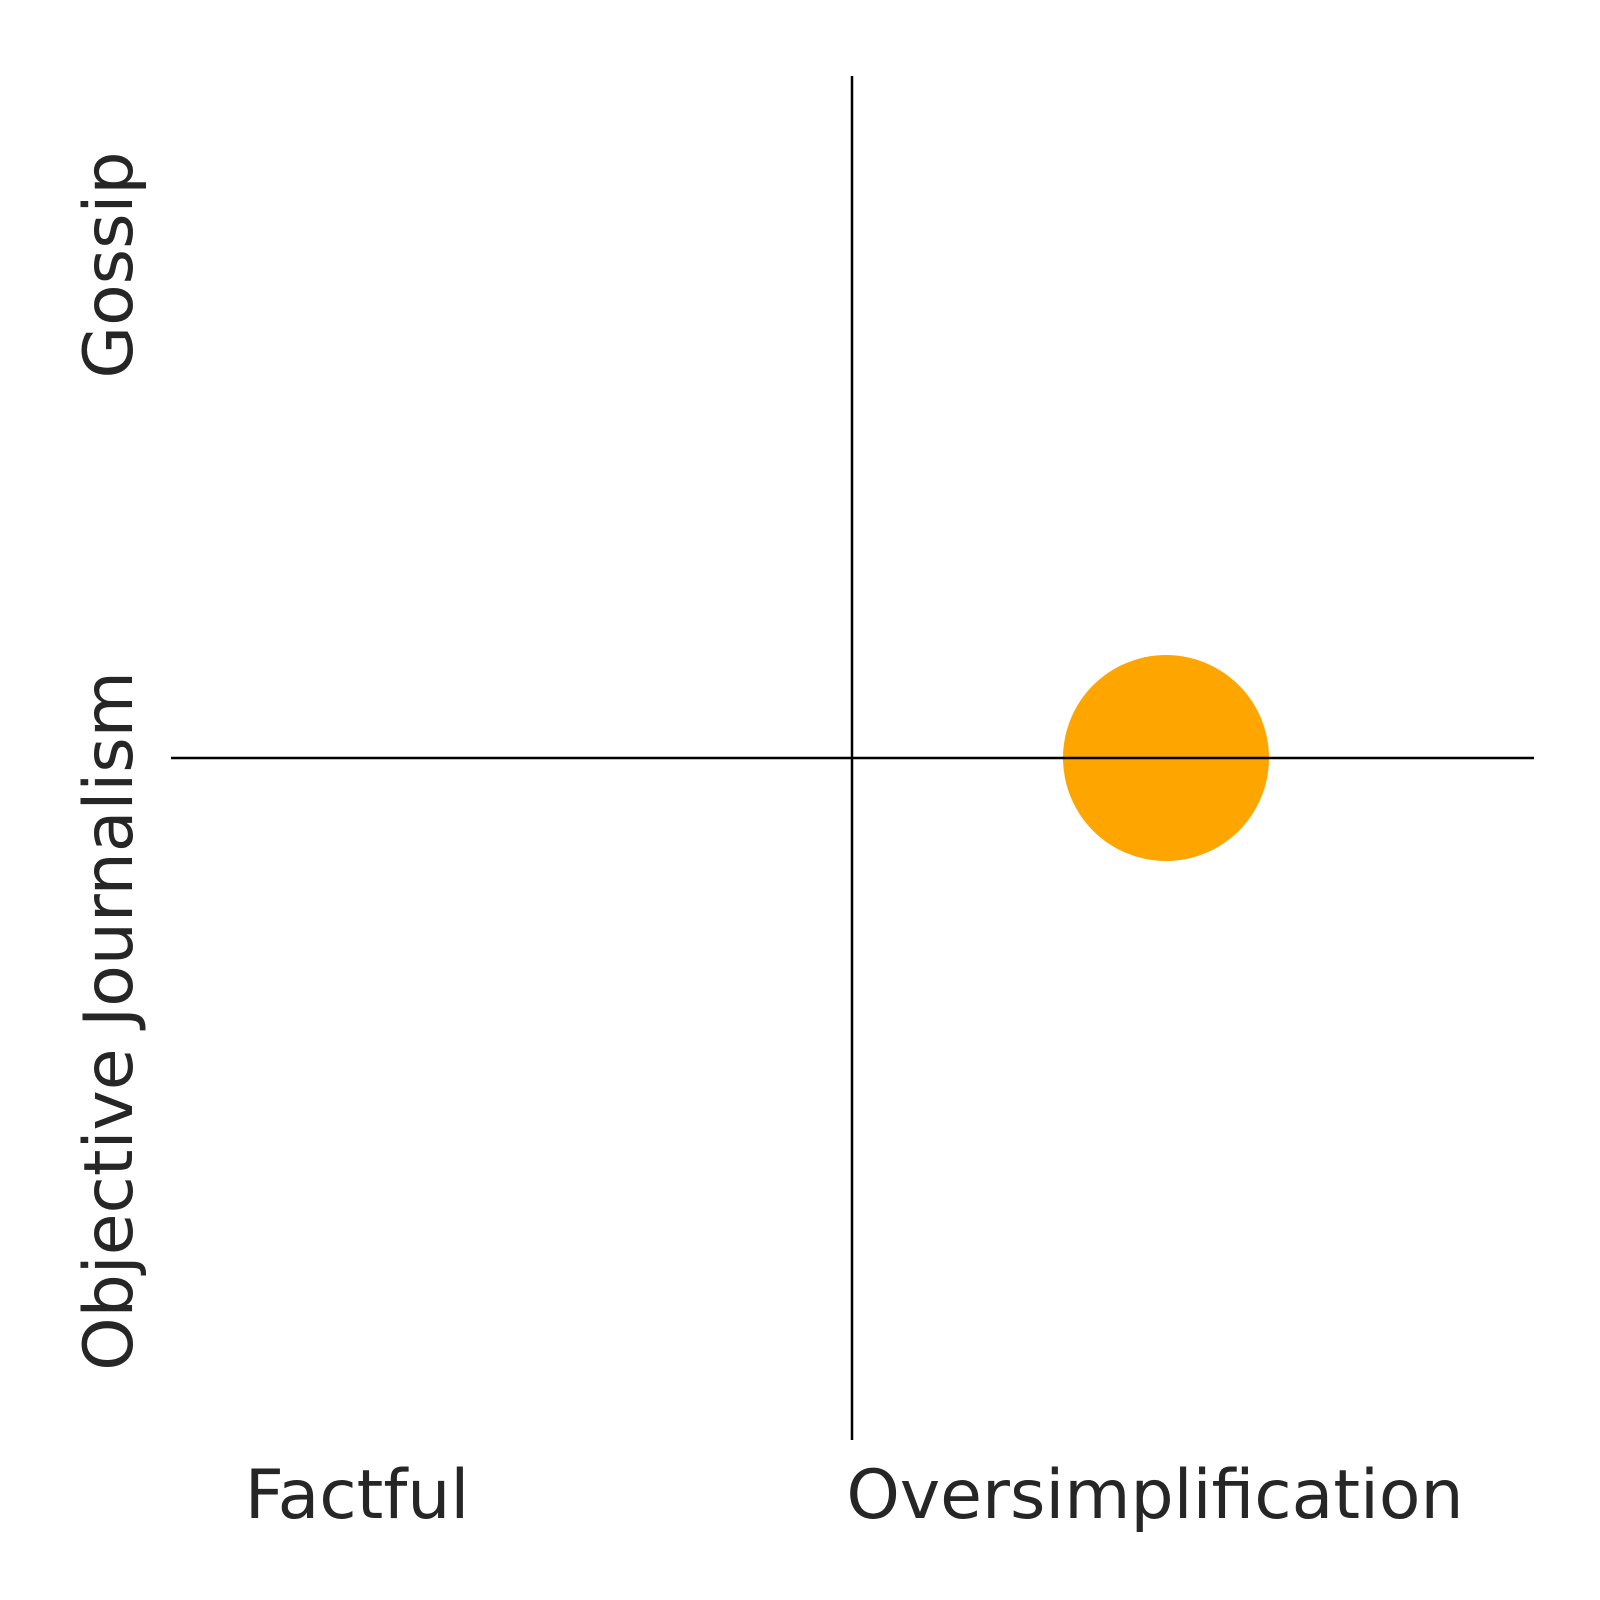  What do you see at coordinates (109, 1021) in the screenshot?
I see `y-negative-label: Objective Journalism` at bounding box center [109, 1021].